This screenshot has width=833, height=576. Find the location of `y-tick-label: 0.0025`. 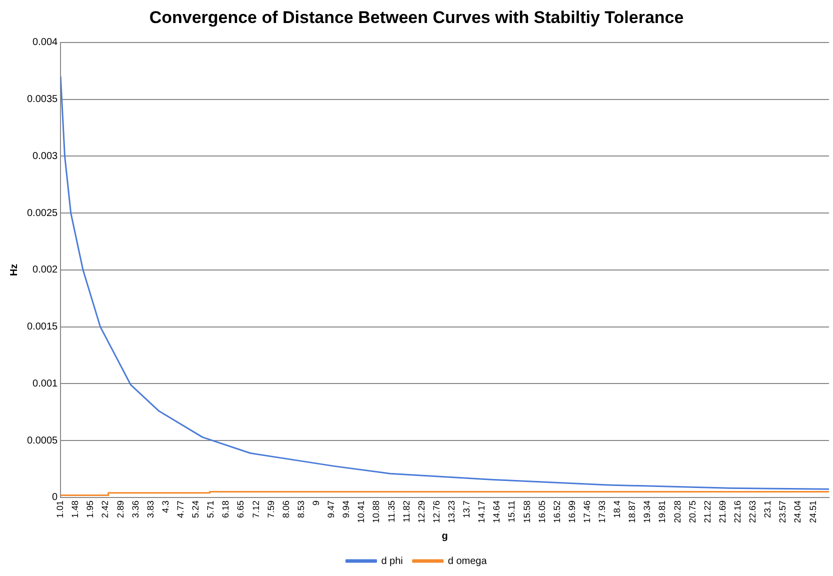

y-tick-label: 0.0025 is located at coordinates (42, 213).